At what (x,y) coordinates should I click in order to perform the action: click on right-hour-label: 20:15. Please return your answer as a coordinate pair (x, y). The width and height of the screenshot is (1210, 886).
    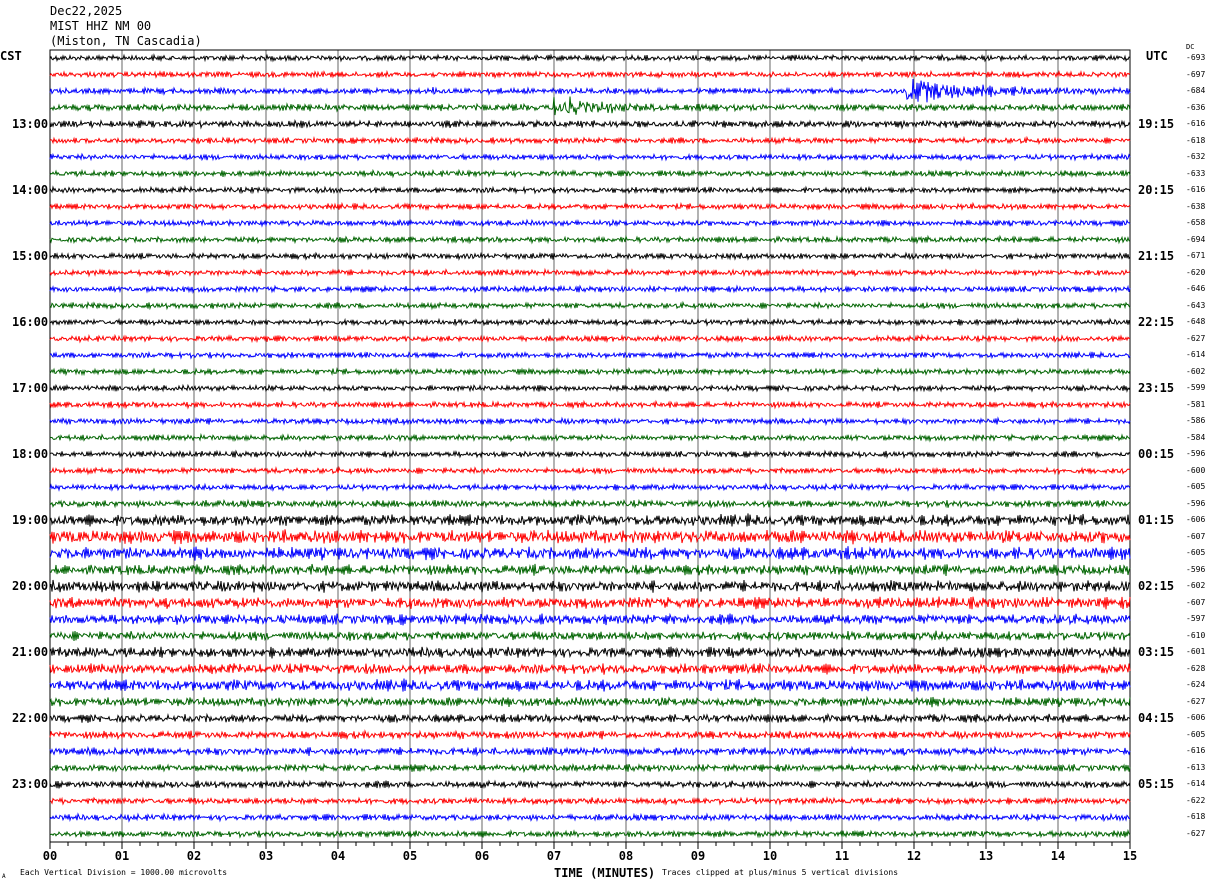
    Looking at the image, I should click on (1156, 190).